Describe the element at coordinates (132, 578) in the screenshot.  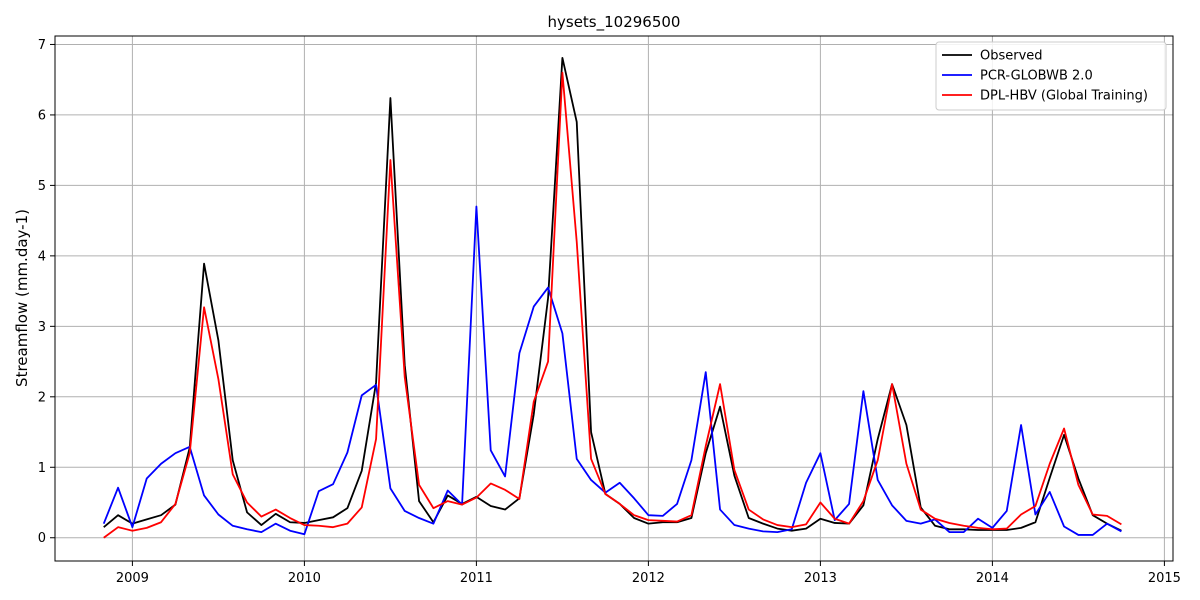
I see `x-tick-label: 2009` at that location.